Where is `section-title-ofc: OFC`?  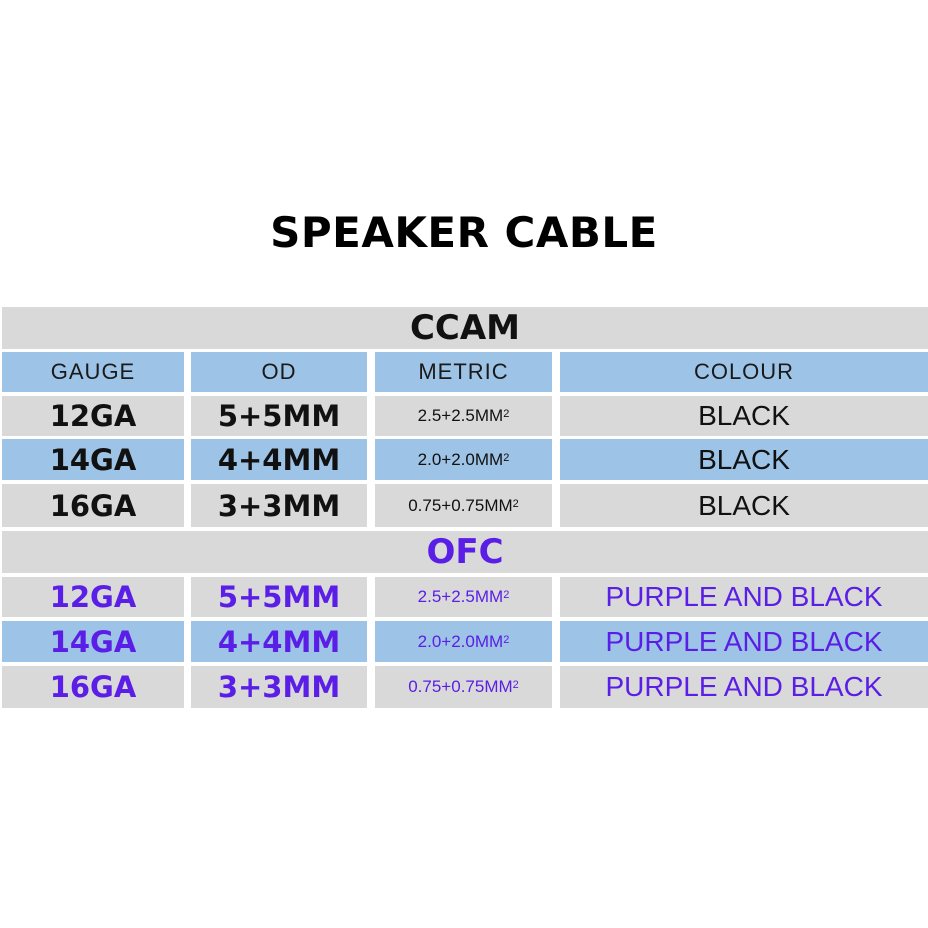 section-title-ofc: OFC is located at coordinates (465, 552).